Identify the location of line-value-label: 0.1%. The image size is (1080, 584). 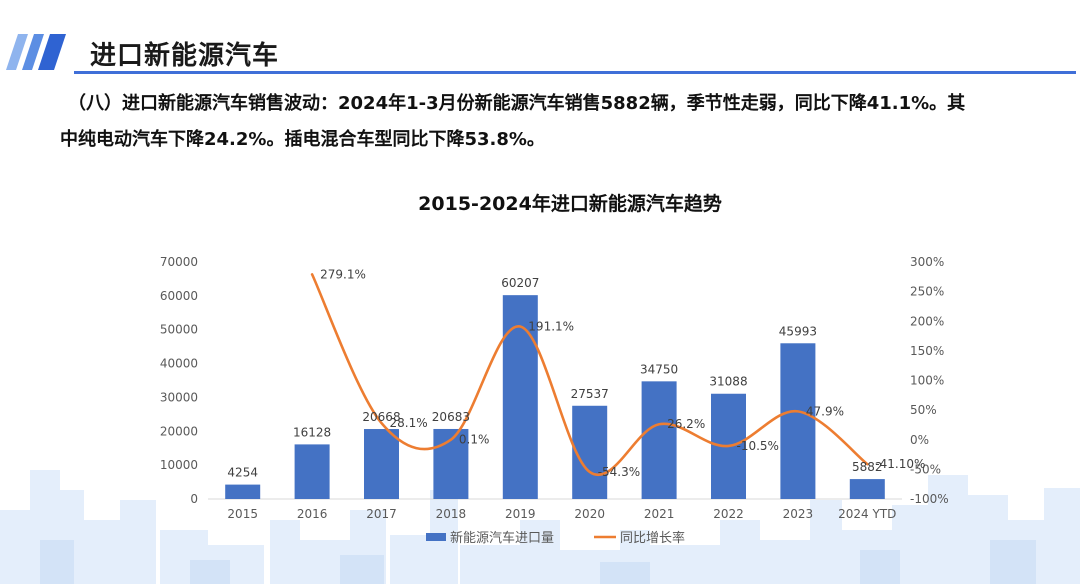
(474, 440).